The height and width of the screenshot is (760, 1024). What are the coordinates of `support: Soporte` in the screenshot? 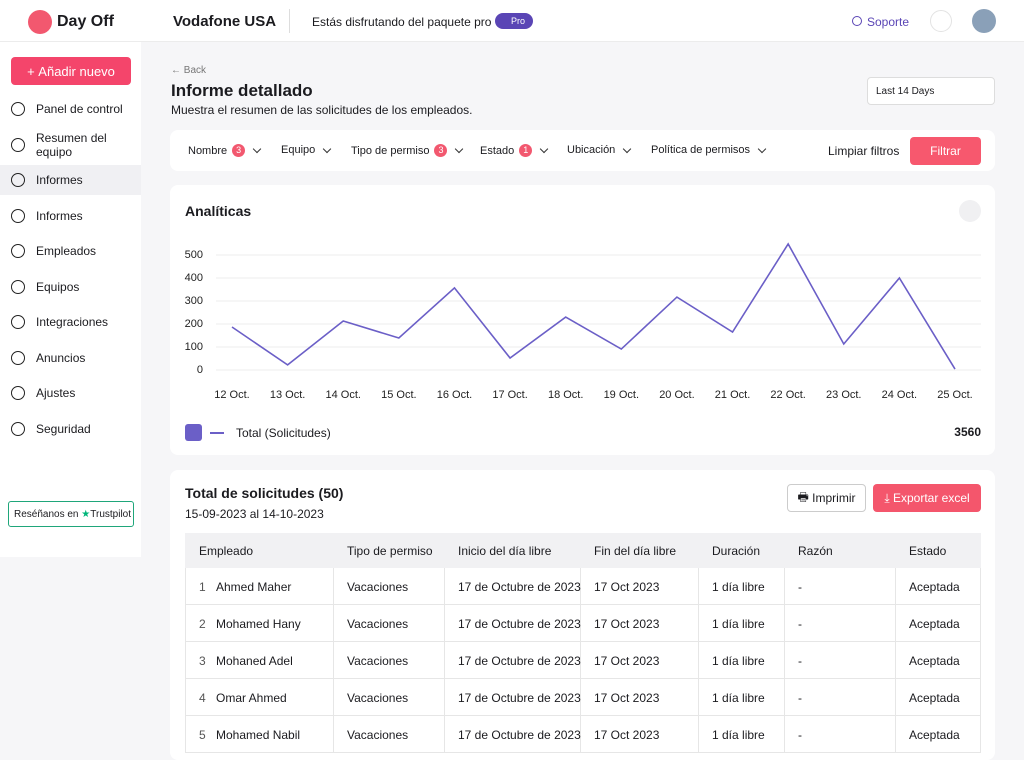 It's located at (888, 22).